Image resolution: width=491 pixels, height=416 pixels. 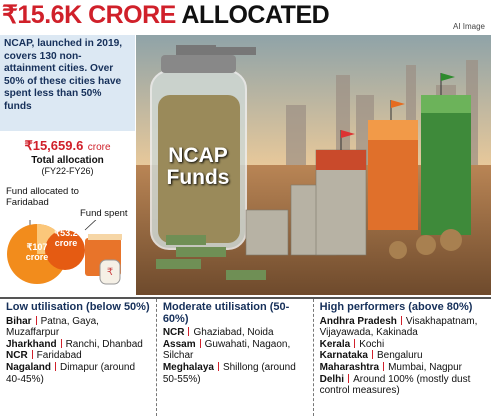 What do you see at coordinates (226, 313) in the screenshot?
I see `column-title: Moderate utilisation (50-60%)` at bounding box center [226, 313].